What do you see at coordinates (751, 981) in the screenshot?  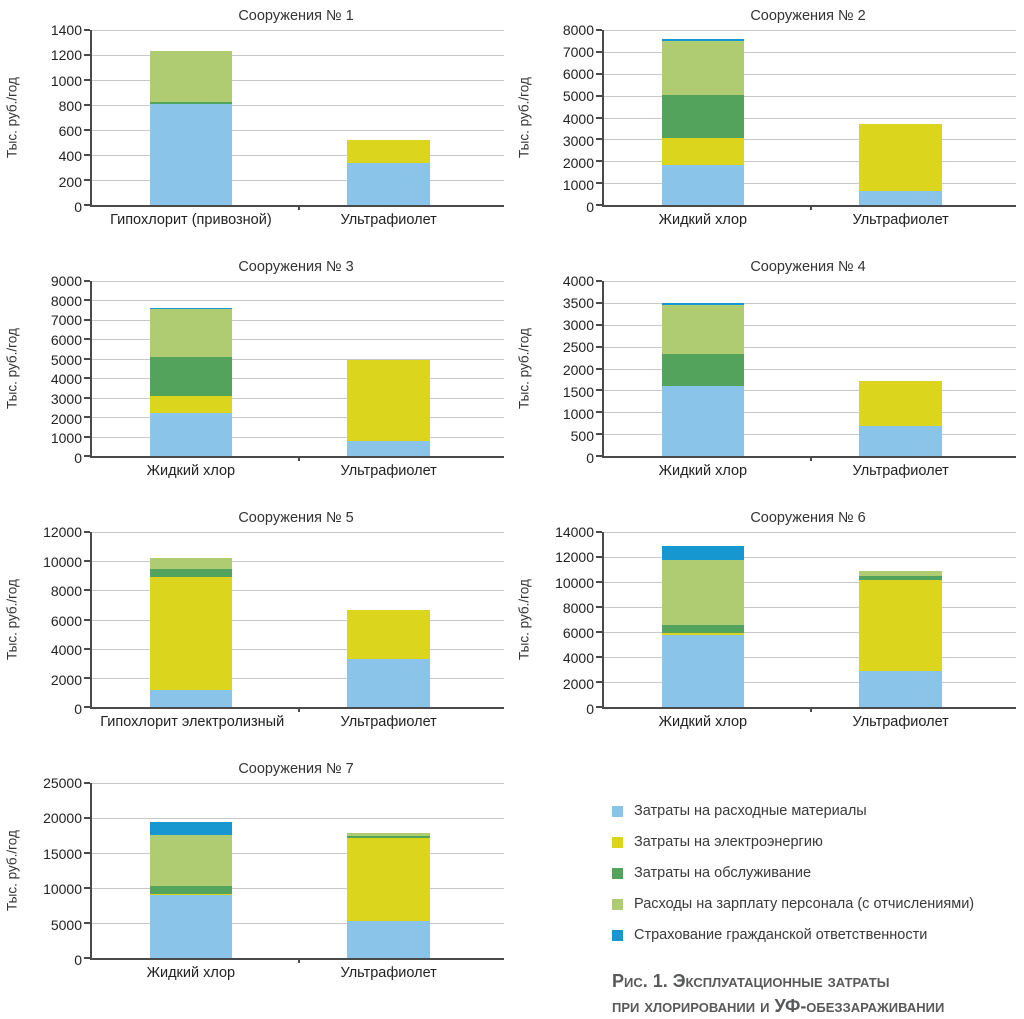 I see `figure-caption-line1: Рис. 1. Эксплуатационные затраты` at bounding box center [751, 981].